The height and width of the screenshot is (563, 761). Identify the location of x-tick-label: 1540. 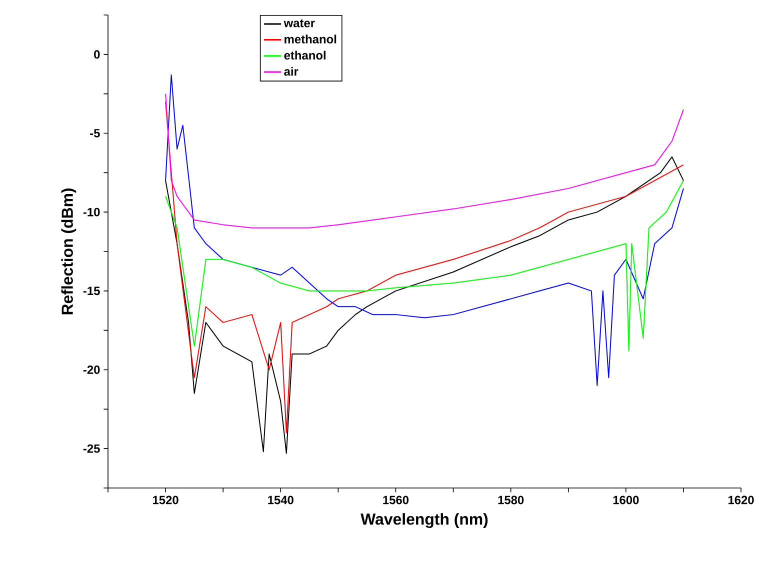
(281, 500).